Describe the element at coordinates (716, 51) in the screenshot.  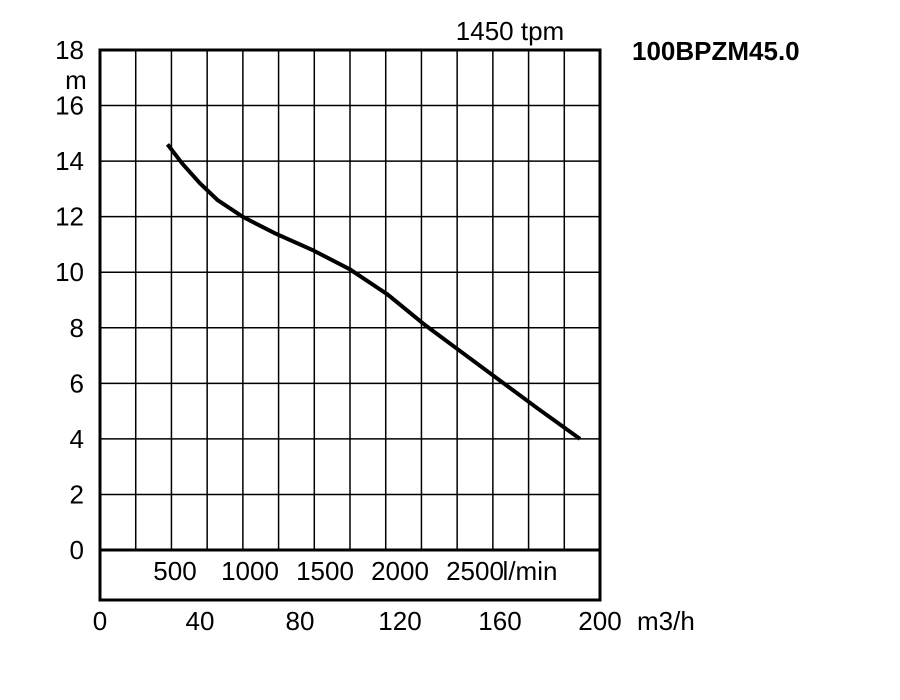
I see `pump-model-label: 100BPZM45.0` at that location.